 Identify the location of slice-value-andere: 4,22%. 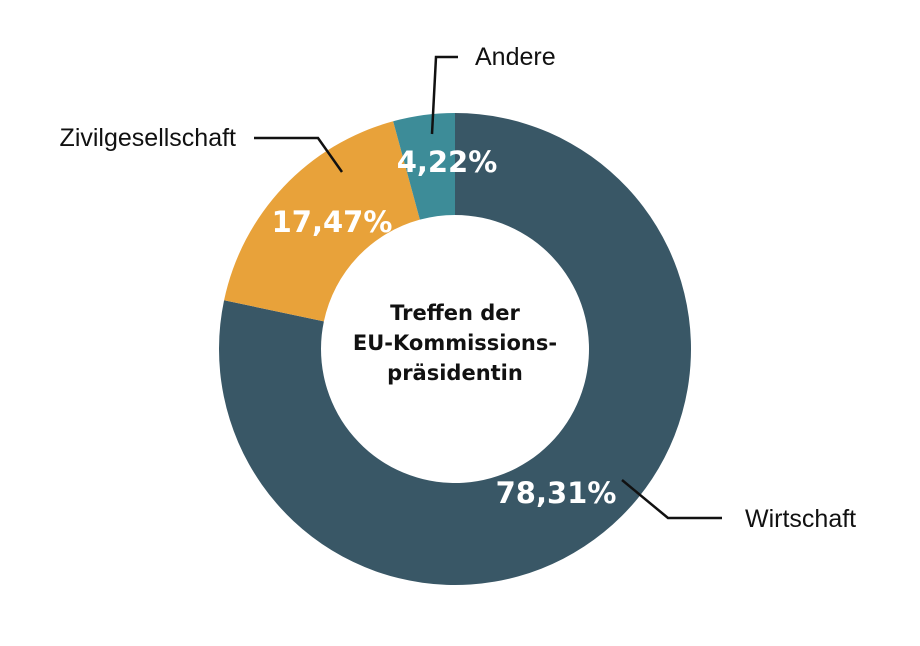
(447, 162).